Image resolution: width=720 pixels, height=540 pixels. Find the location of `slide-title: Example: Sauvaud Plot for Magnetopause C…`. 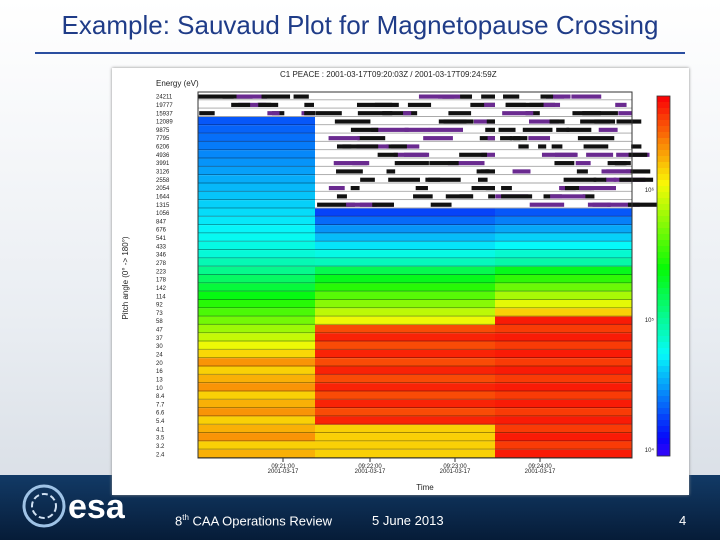

slide-title: Example: Sauvaud Plot for Magnetopause C… is located at coordinates (360, 25).